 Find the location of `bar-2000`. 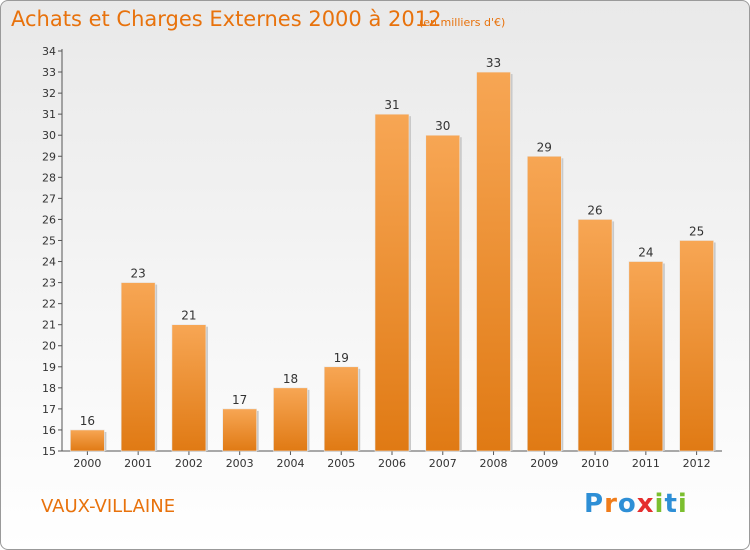

bar-2000 is located at coordinates (87, 440).